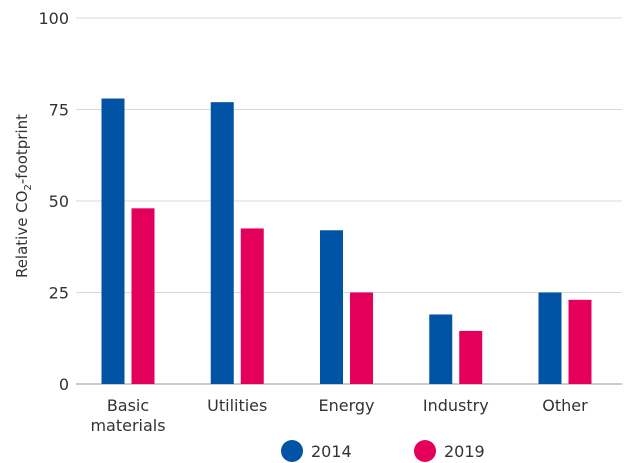 The image size is (635, 463). Describe the element at coordinates (252, 306) in the screenshot. I see `bar-2019-utilities` at that location.